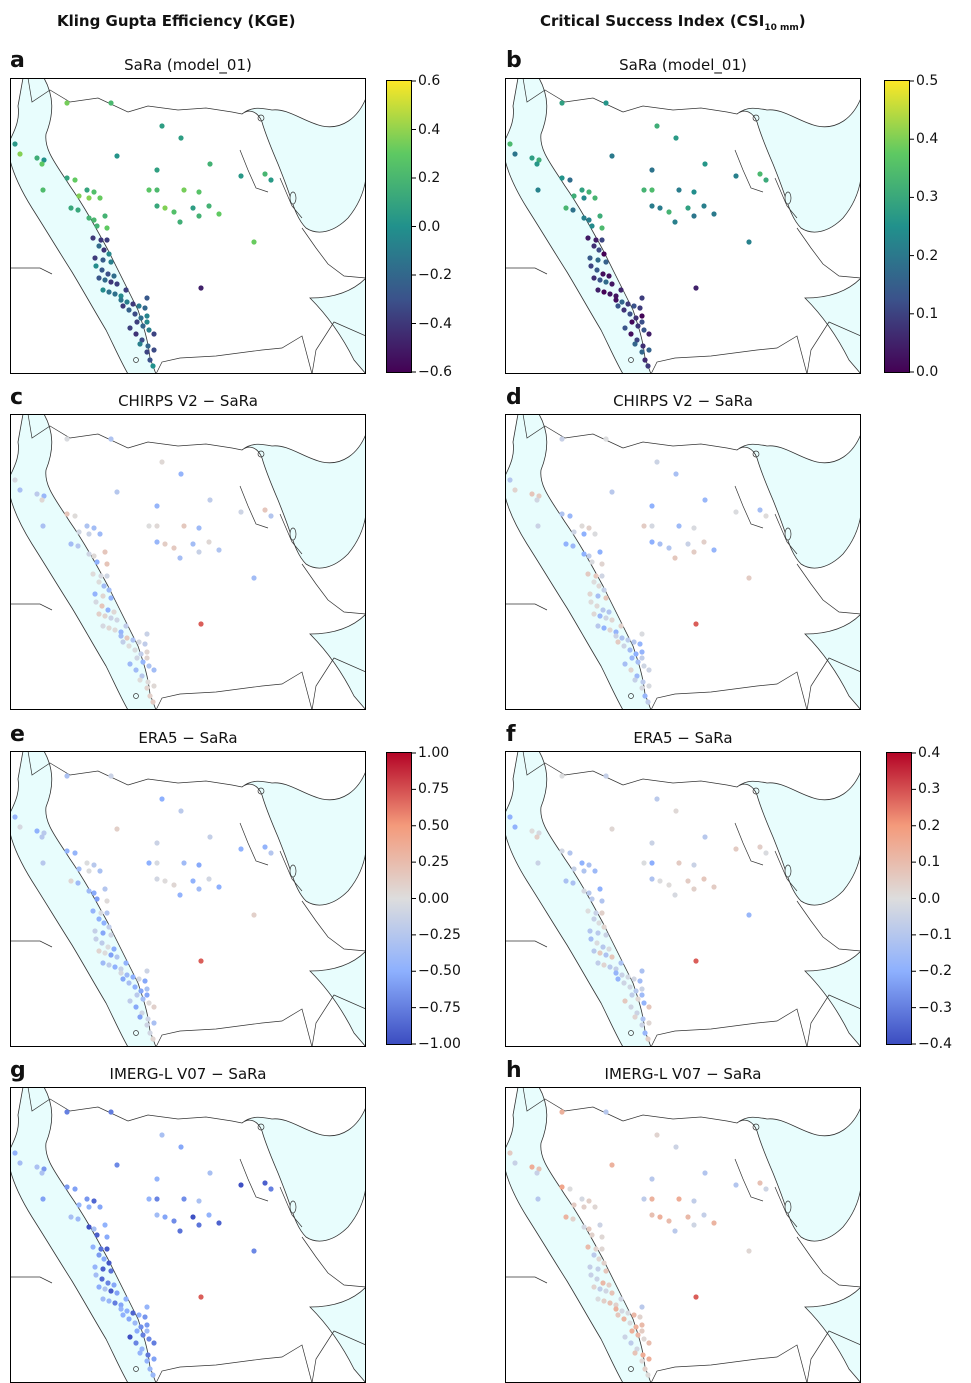 The height and width of the screenshot is (1383, 971). What do you see at coordinates (442, 226) in the screenshot?
I see `colorbar-kge-absolute-ticks: 0.6 0.4 0.2 0.0 −0.2 −0.4 −0.6` at bounding box center [442, 226].